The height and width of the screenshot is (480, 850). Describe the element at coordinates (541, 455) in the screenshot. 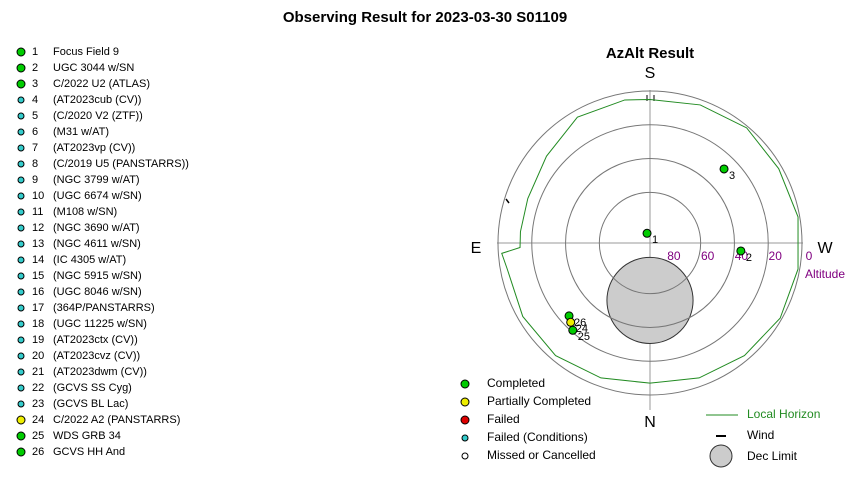

I see `legend-label: Missed or Cancelled` at that location.